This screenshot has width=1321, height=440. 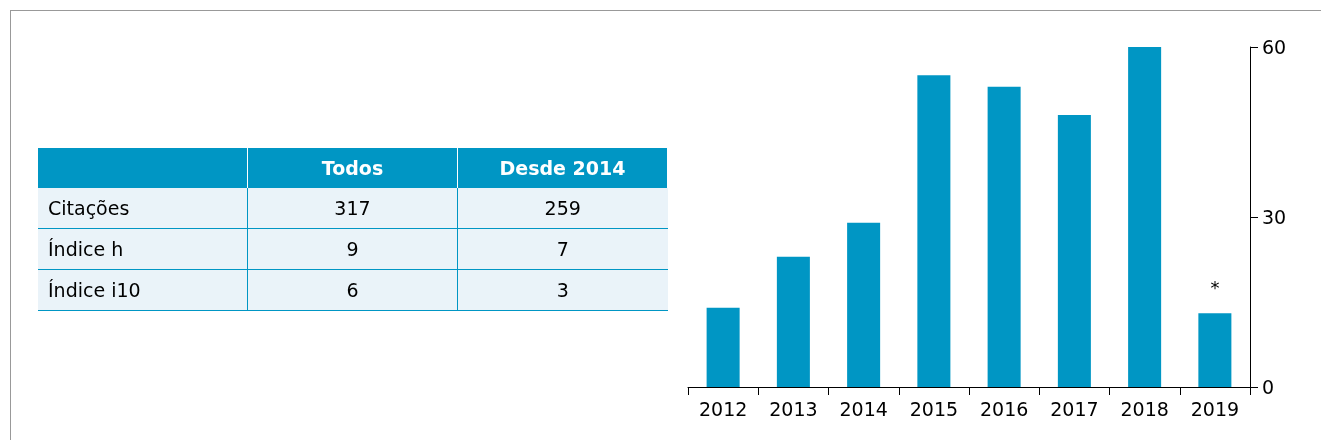 I want to click on x-tick-label: 2013, so click(x=793, y=408).